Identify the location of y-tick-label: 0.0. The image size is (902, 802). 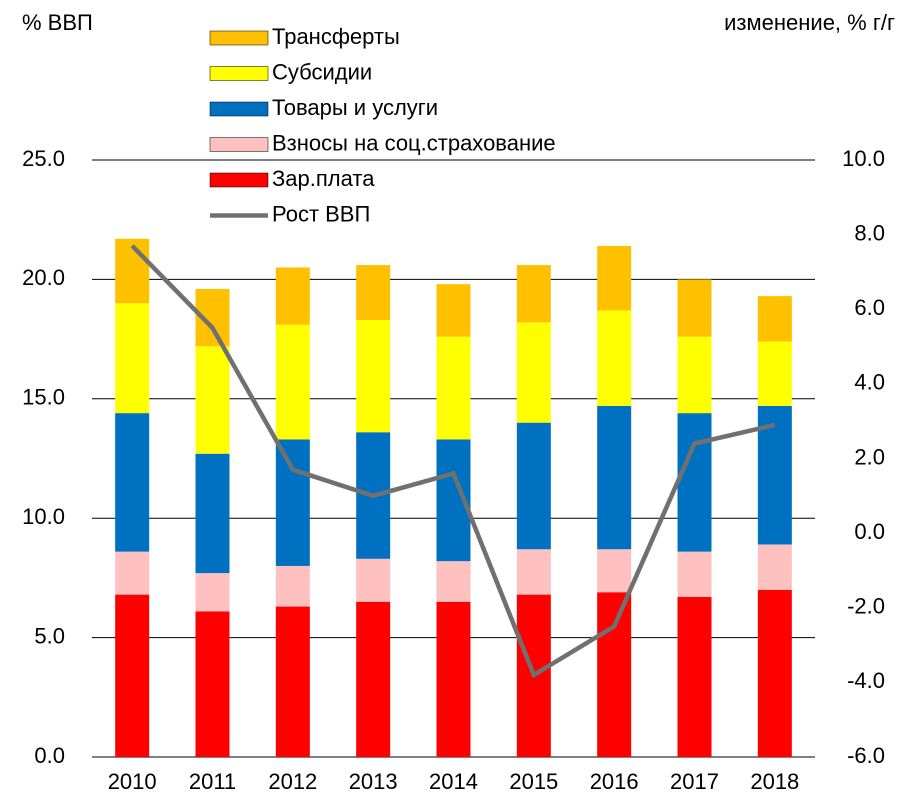
(49, 755).